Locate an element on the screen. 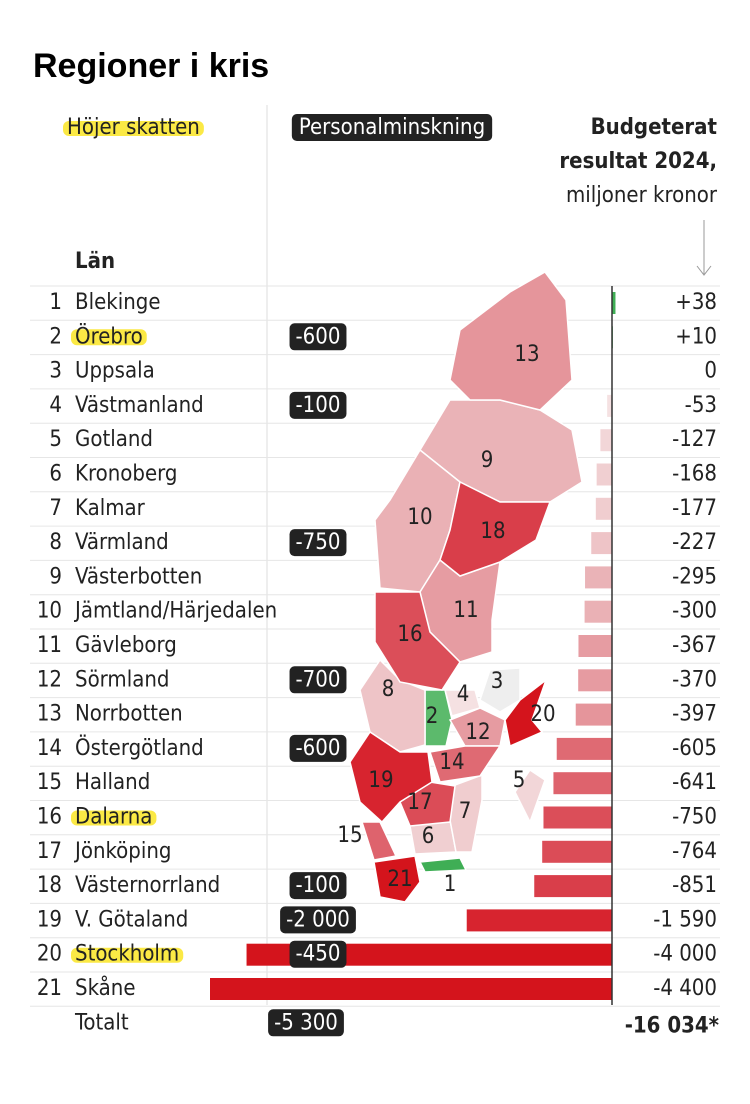  map-label: 20 is located at coordinates (542, 714).